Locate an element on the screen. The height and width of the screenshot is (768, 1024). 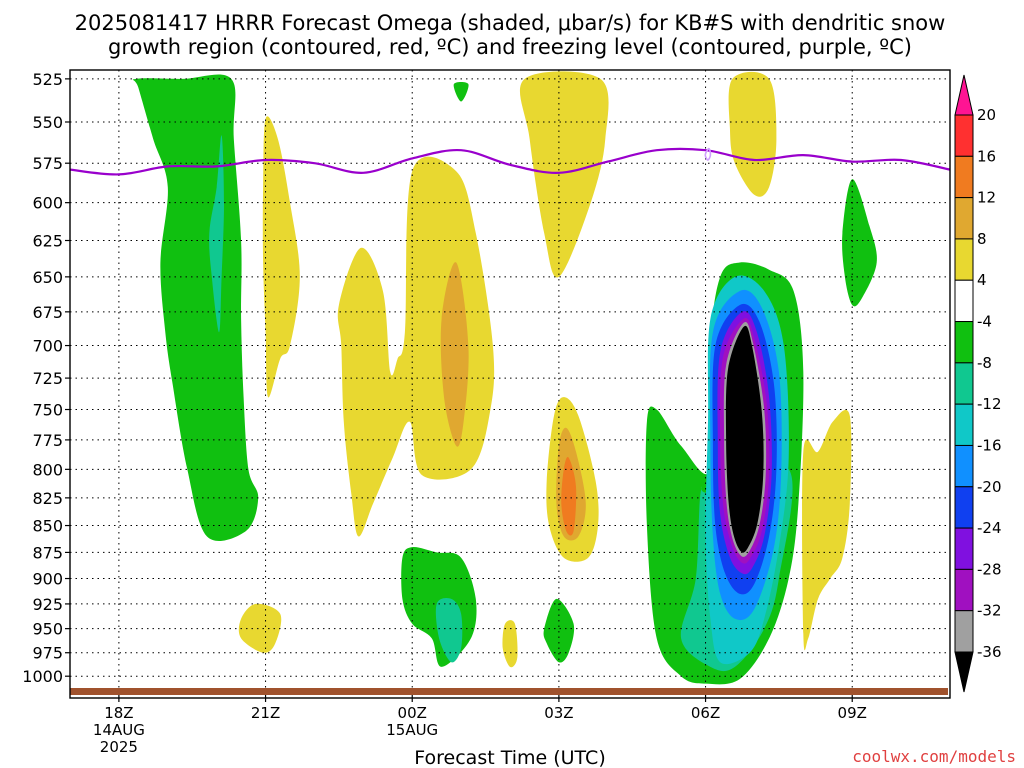
omega-region-yellow-small-21z is located at coordinates (260, 628).